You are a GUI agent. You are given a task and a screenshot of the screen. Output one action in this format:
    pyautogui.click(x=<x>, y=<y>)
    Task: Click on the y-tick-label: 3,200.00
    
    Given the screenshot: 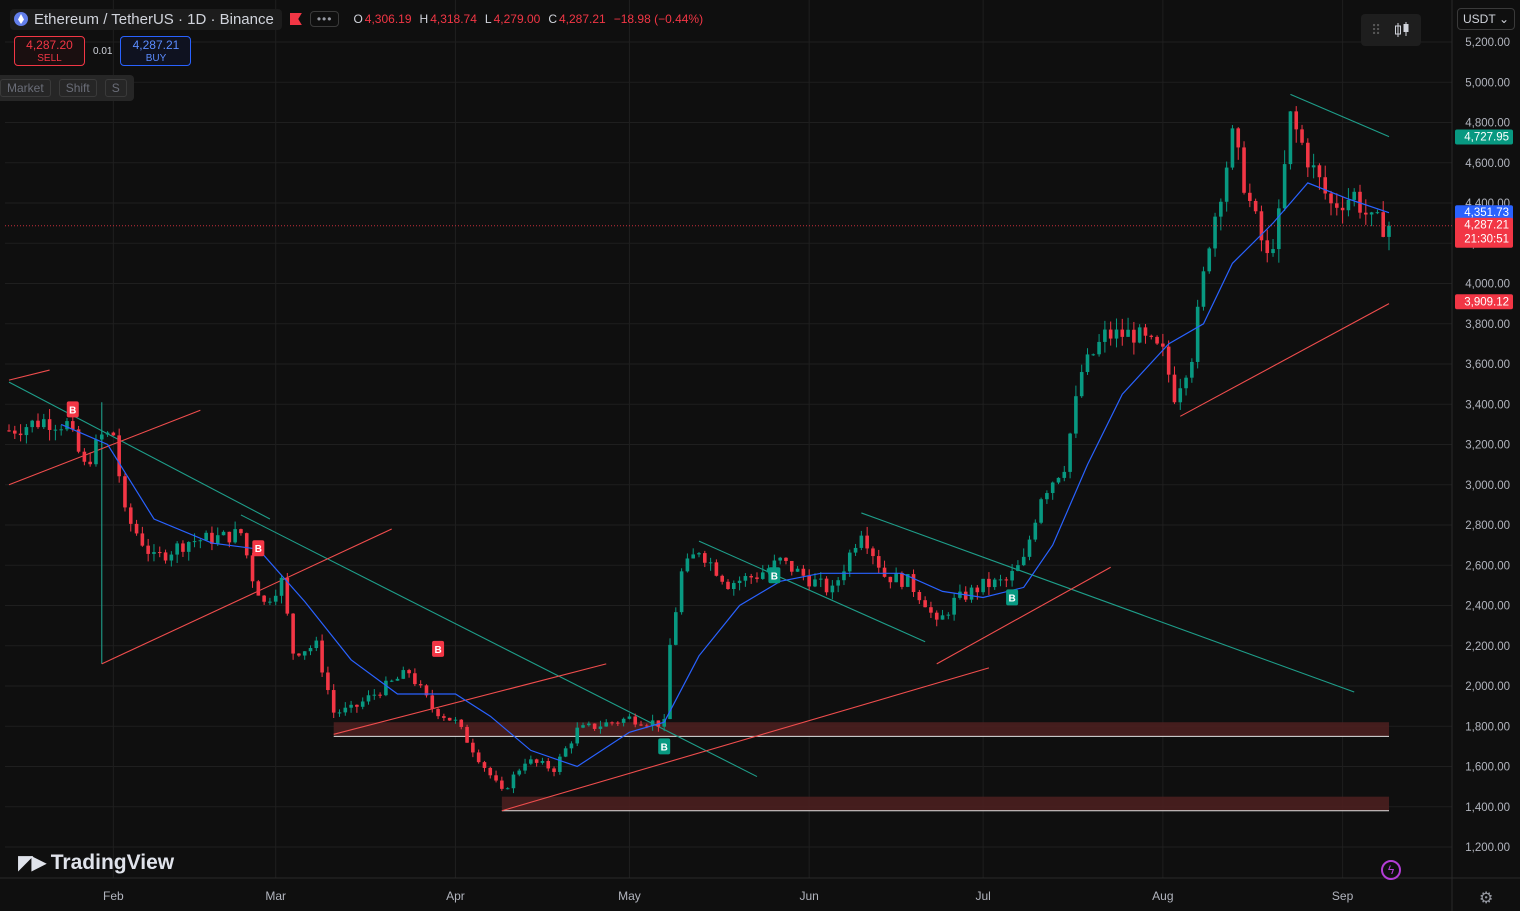 What is the action you would take?
    pyautogui.click(x=1487, y=446)
    